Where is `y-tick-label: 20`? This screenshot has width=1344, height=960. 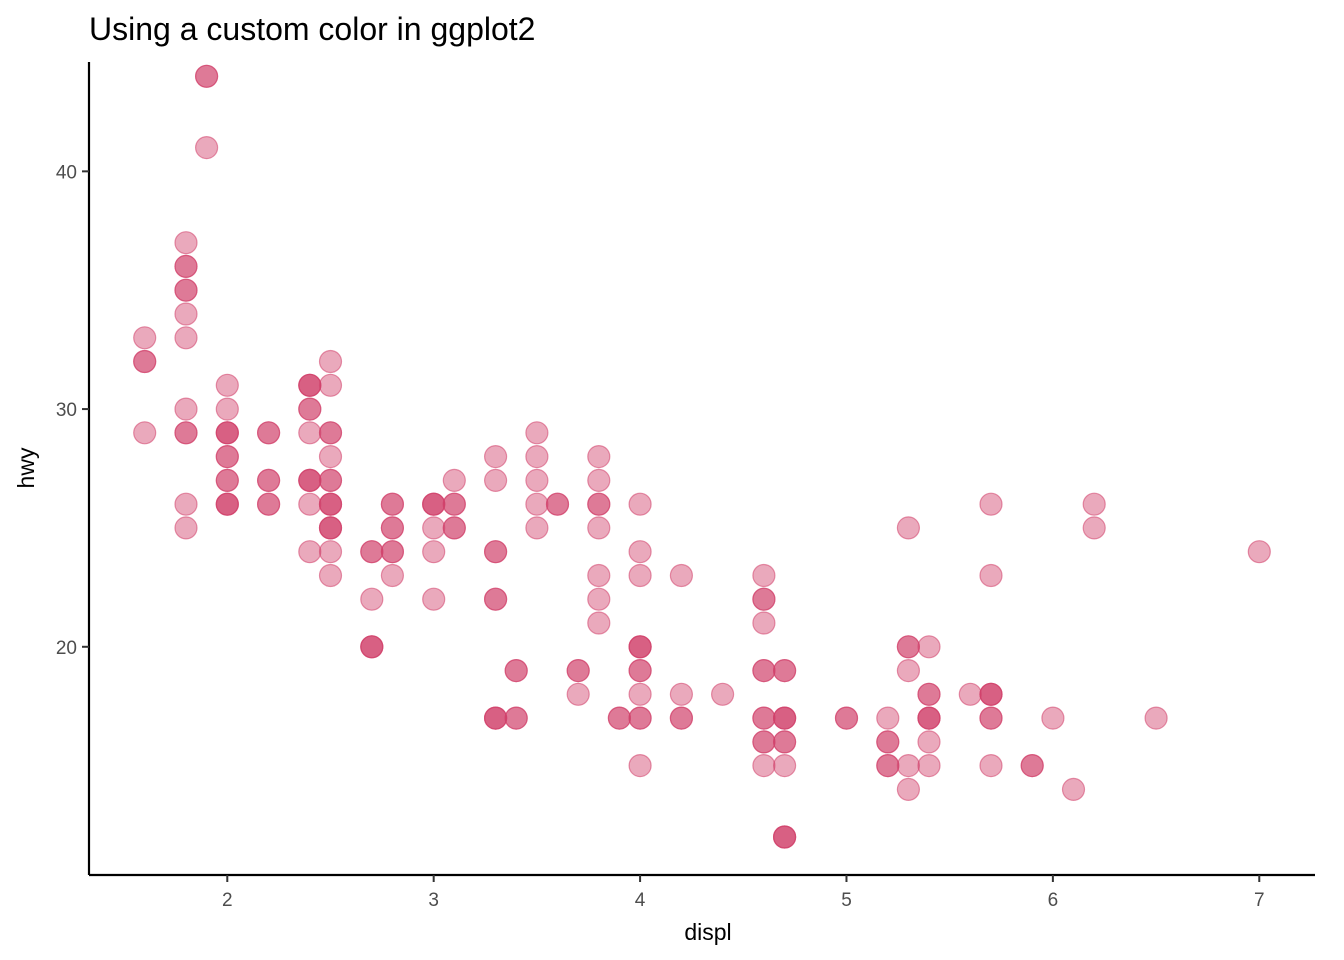 y-tick-label: 20 is located at coordinates (66, 648).